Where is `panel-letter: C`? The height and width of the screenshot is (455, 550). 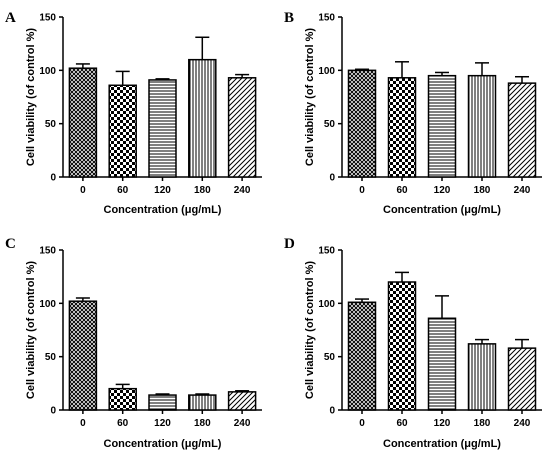
panel-letter: C is located at coordinates (10, 244).